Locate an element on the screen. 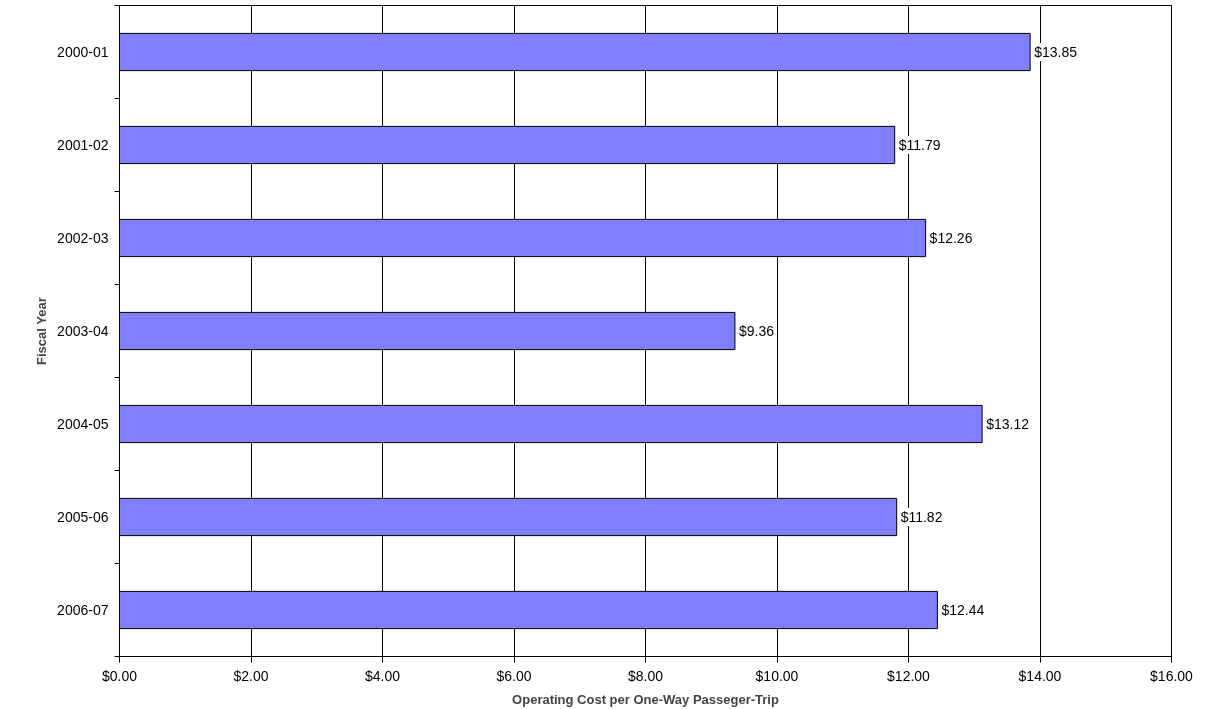 Image resolution: width=1205 pixels, height=709 pixels. x-tick-label: $0.00 is located at coordinates (119, 675).